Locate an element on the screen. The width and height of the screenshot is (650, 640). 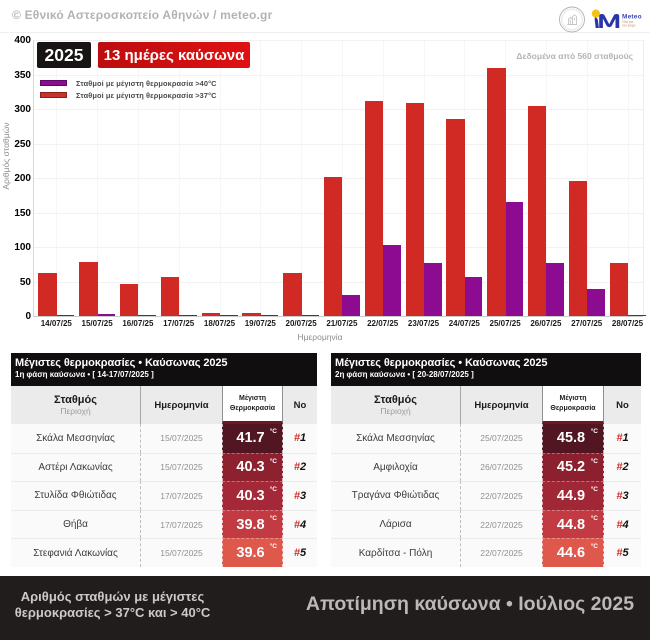
svg-text: Όλα για is located at coordinates (627, 22).